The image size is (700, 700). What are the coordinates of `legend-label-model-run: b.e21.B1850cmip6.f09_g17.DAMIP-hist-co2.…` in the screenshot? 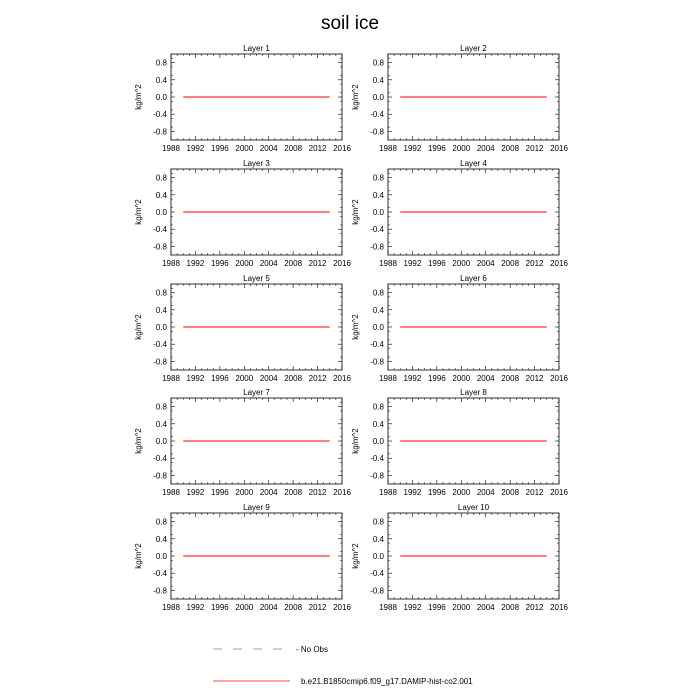 It's located at (387, 681).